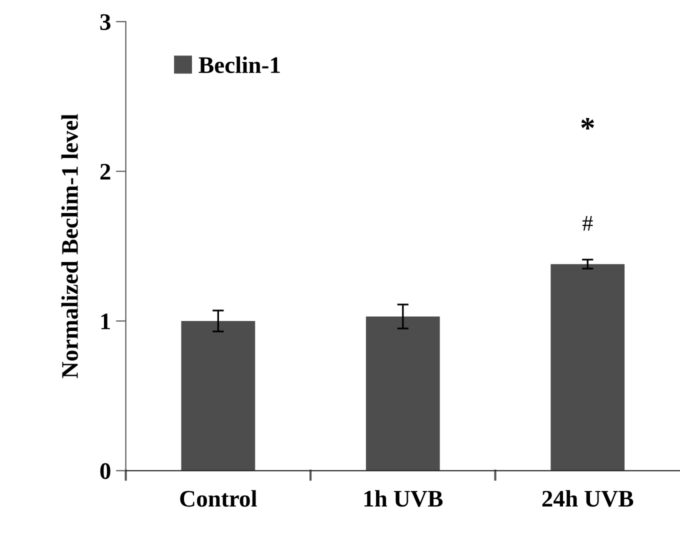 This screenshot has width=680, height=541. Describe the element at coordinates (105, 172) in the screenshot. I see `y-tick-label: 2` at that location.